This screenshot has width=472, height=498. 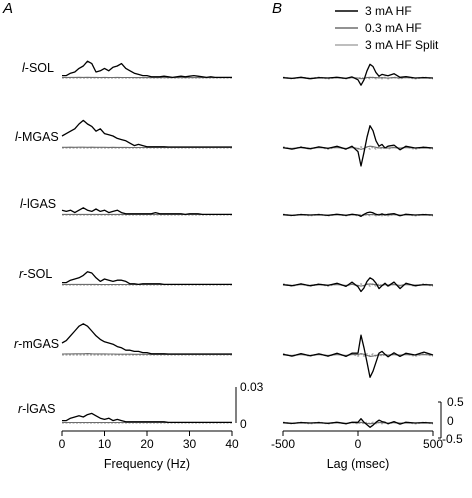 I want to click on row-label-1-suffix: -MGAS, so click(x=38, y=137).